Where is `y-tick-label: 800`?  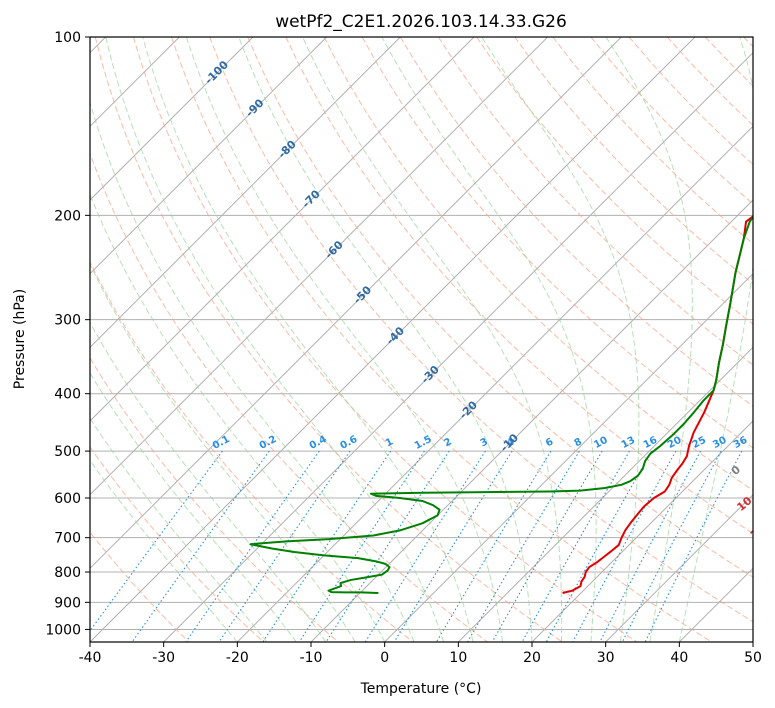
y-tick-label: 800 is located at coordinates (67, 573).